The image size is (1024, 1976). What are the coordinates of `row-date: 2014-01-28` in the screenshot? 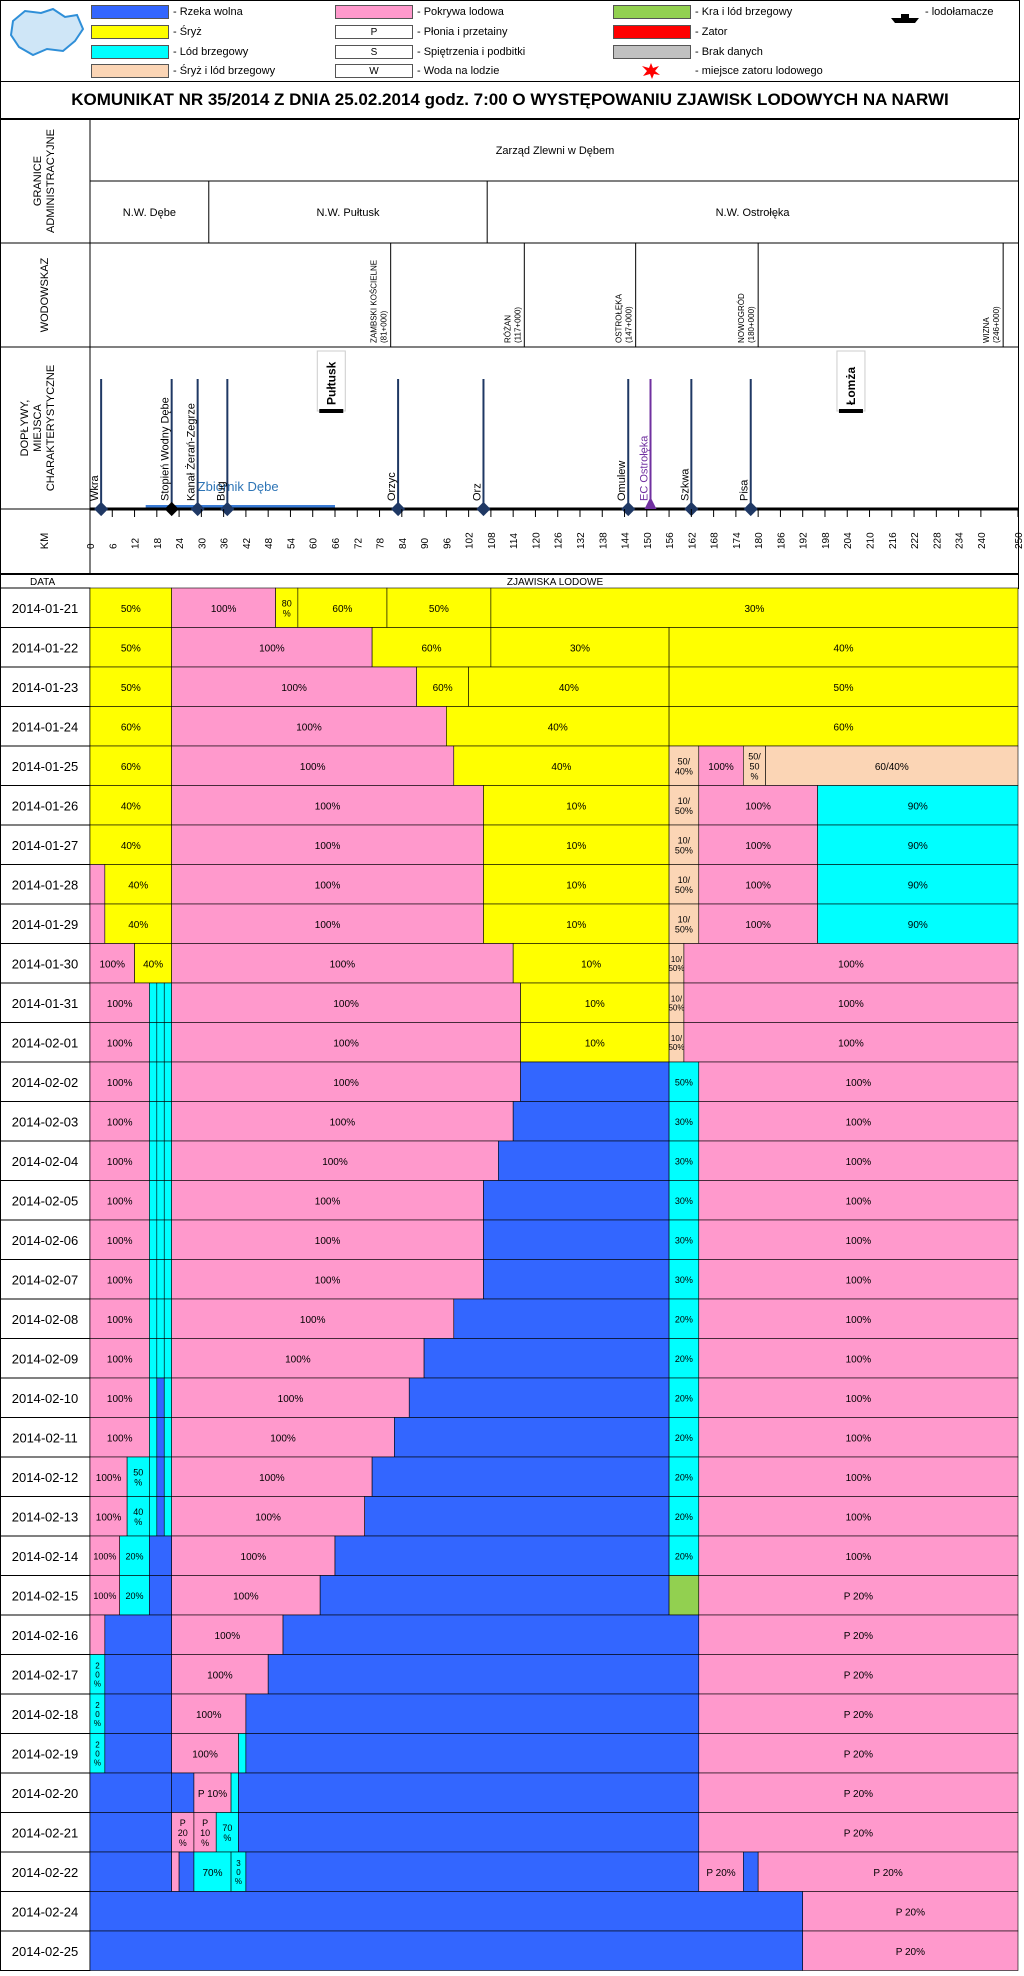 It's located at (45, 884).